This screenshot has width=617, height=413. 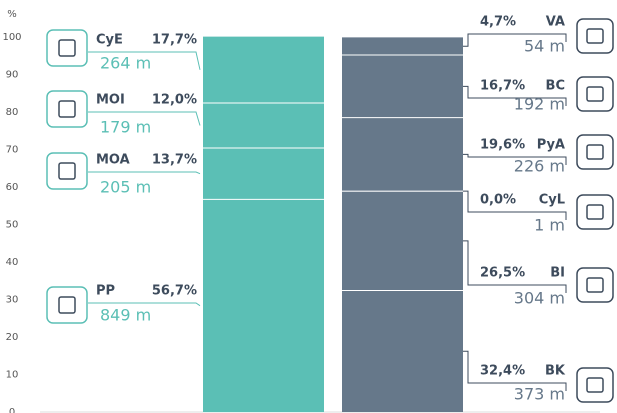 I want to click on y-tick-label: 20, so click(x=12, y=337).